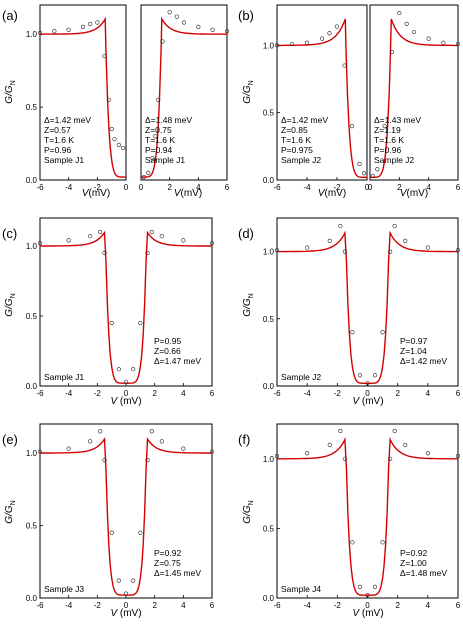 This screenshot has width=463, height=629. I want to click on y-tick-label: 0.5, so click(32, 316).